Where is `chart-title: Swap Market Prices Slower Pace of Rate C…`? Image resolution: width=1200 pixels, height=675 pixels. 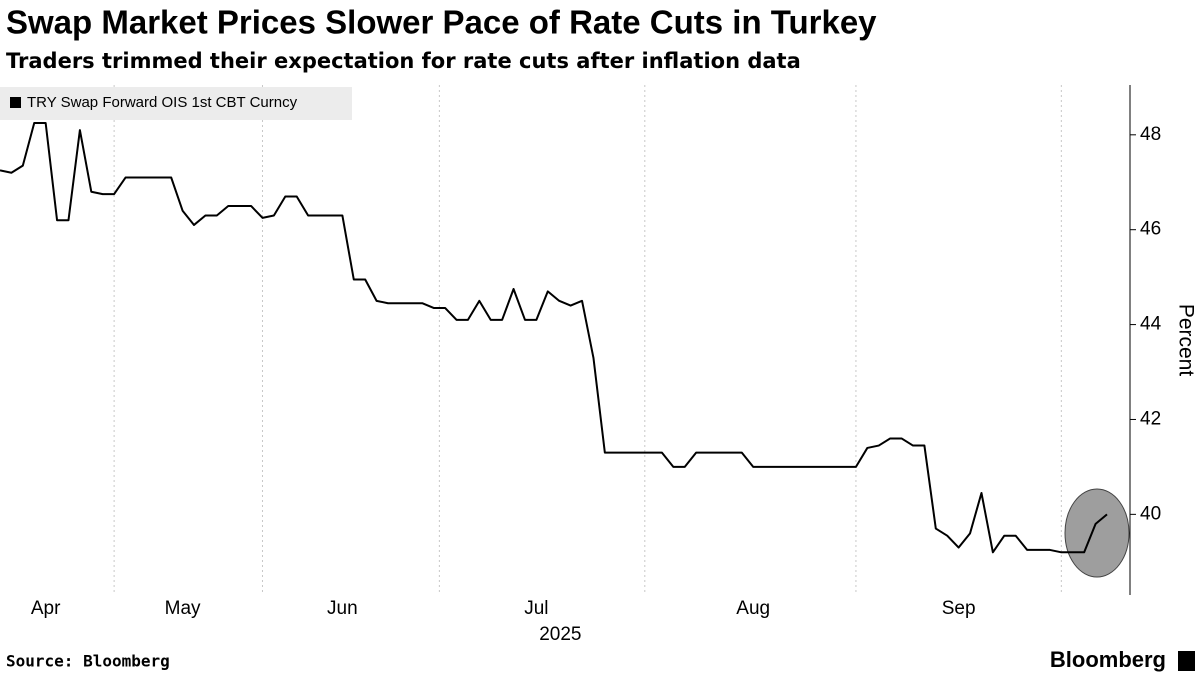 chart-title: Swap Market Prices Slower Pace of Rate C… is located at coordinates (441, 22).